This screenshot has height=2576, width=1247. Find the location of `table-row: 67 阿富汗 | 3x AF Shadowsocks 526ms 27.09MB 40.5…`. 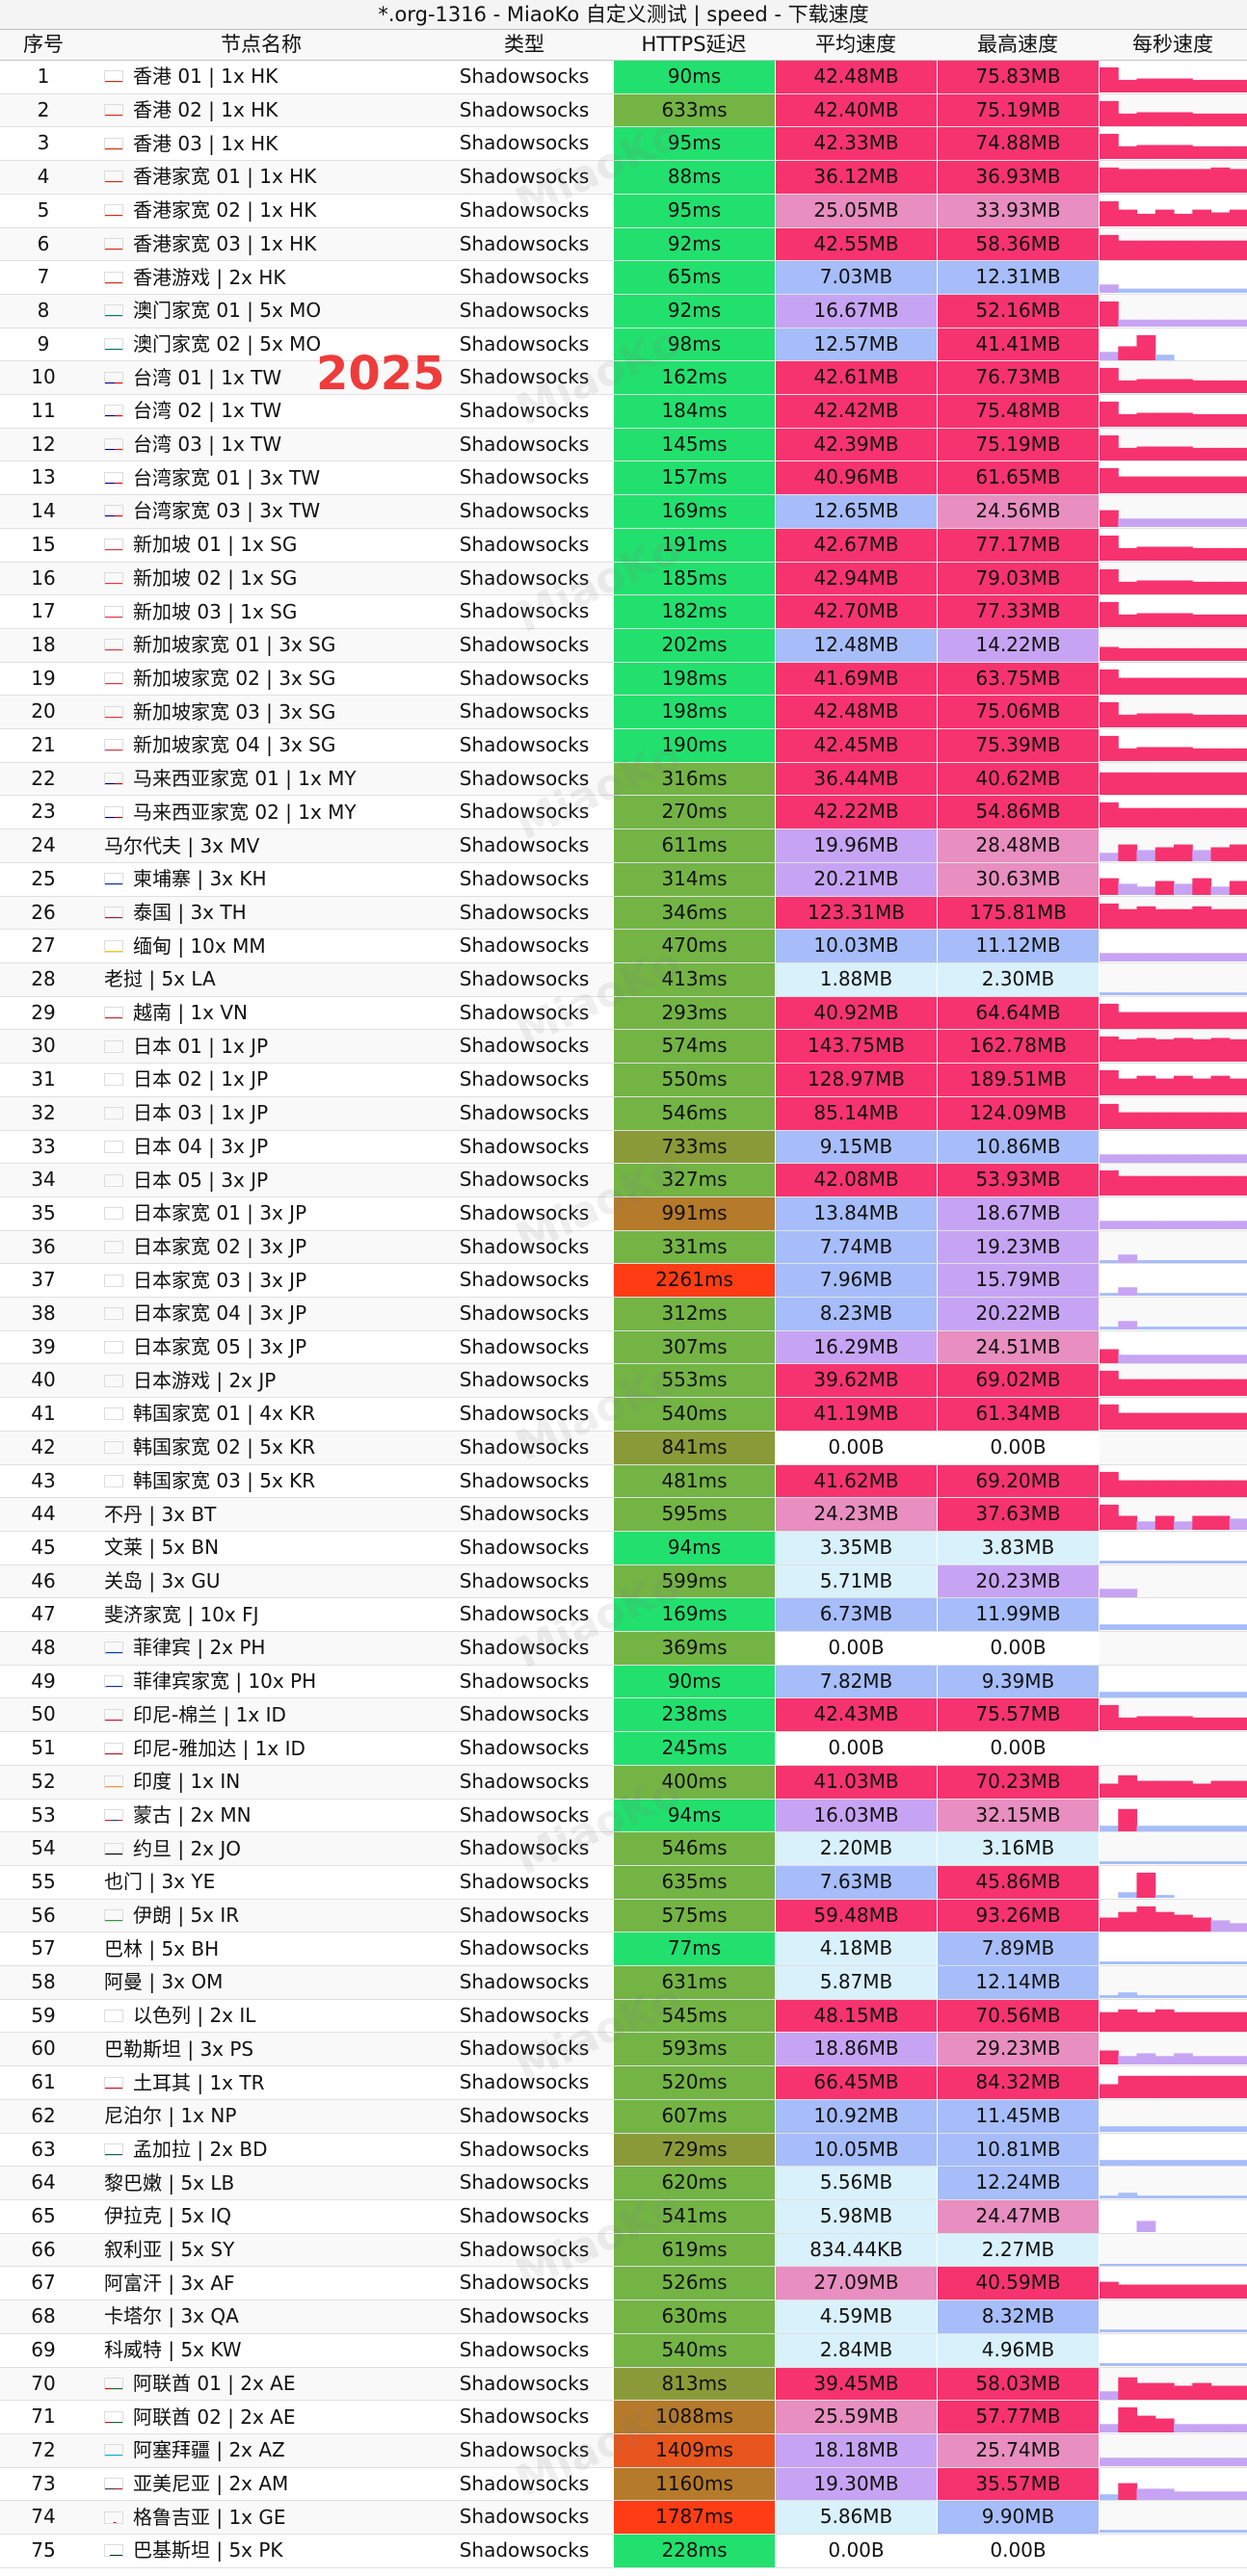

table-row: 67 阿富汗 | 3x AF Shadowsocks 526ms 27.09MB 40.5… is located at coordinates (623, 2284).